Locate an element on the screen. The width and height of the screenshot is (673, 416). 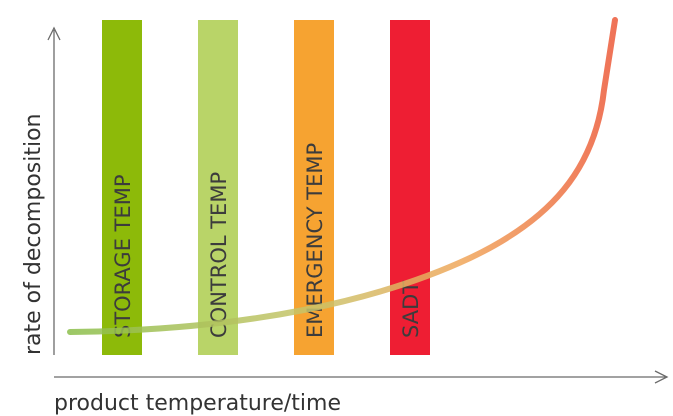
band-storage-temp: STORAGE TEMP is located at coordinates (122, 187).